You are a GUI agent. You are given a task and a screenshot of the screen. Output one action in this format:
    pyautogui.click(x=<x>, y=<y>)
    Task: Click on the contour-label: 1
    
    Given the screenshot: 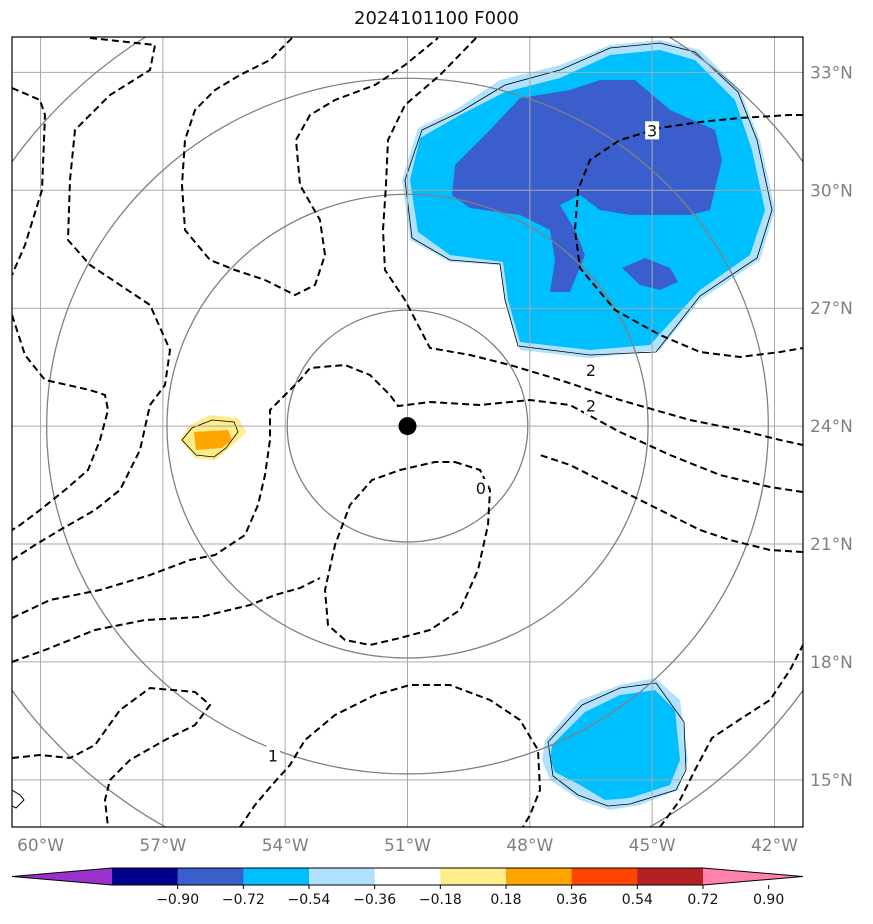 What is the action you would take?
    pyautogui.click(x=273, y=755)
    